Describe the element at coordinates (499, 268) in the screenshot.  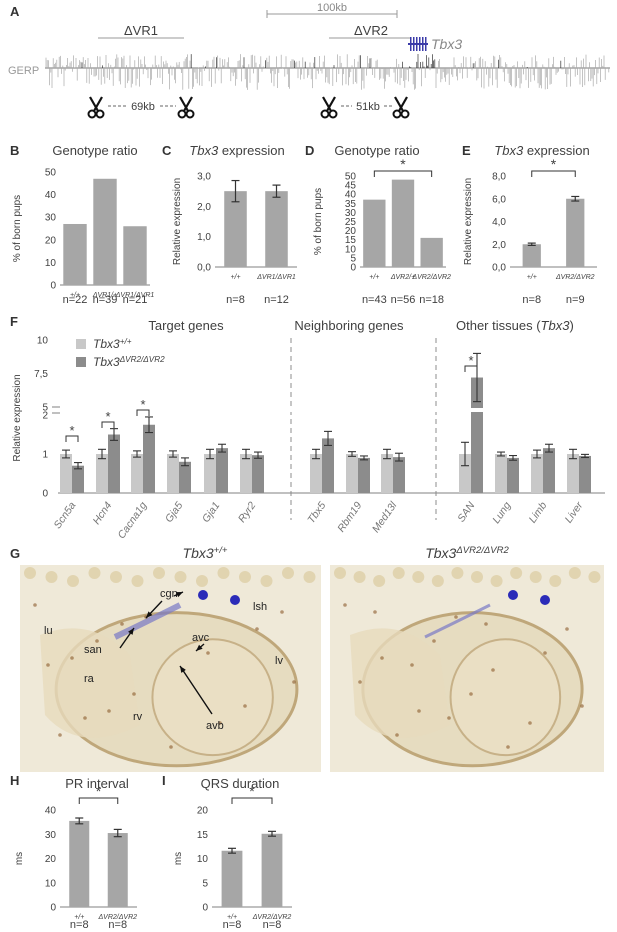
I see `y-tick-label: 0,0` at that location.